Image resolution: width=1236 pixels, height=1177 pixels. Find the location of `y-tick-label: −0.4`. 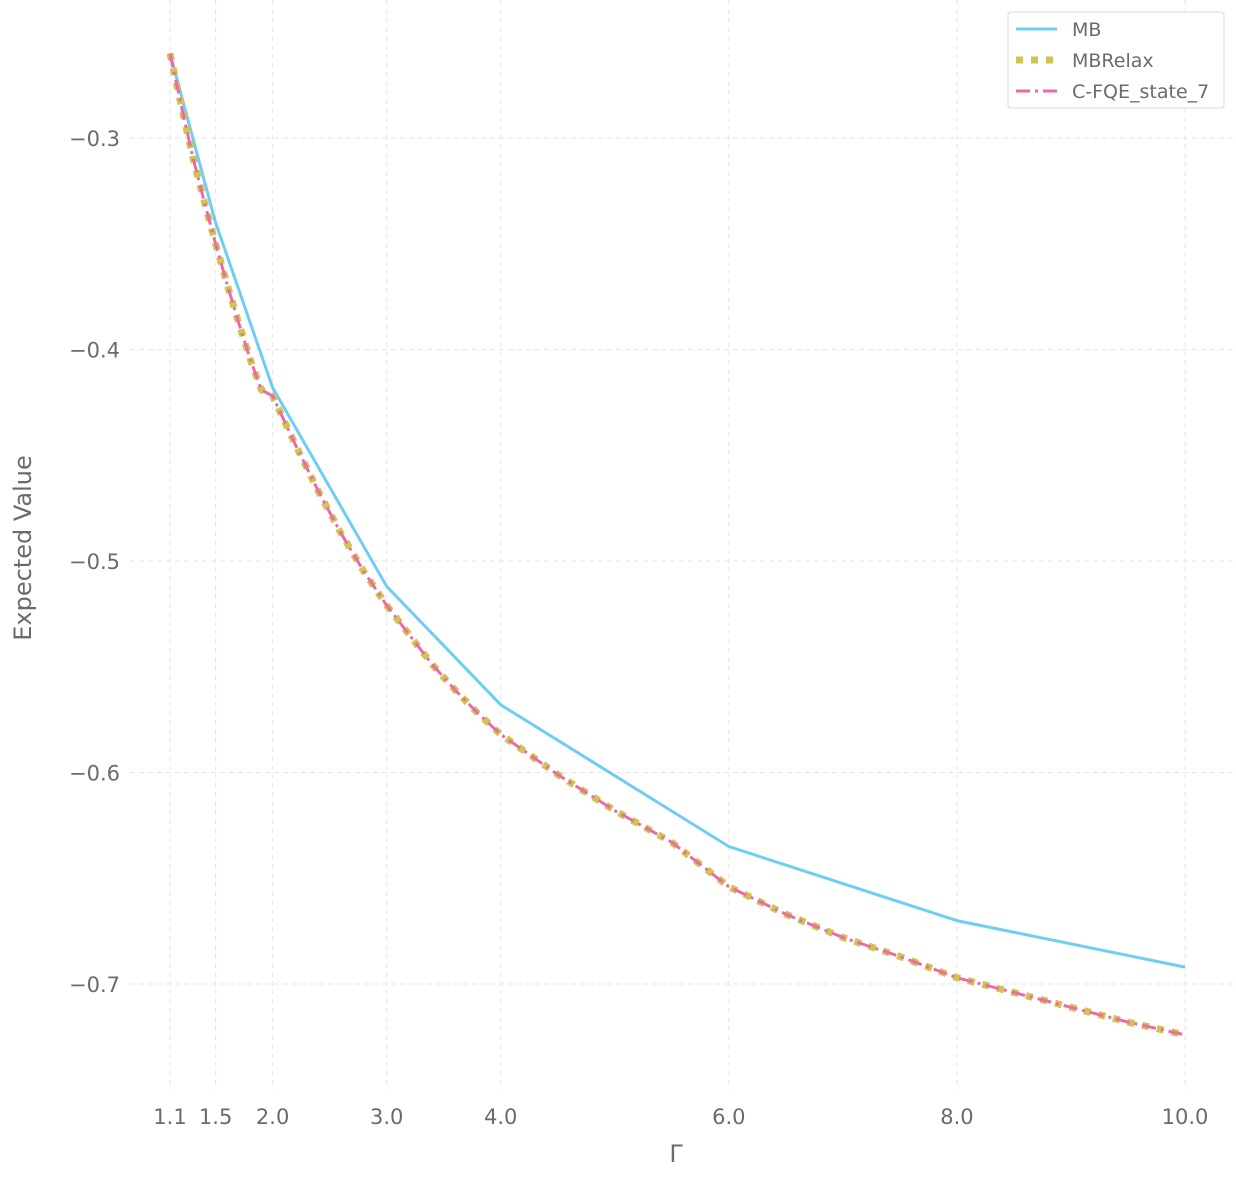

y-tick-label: −0.4 is located at coordinates (94, 351).